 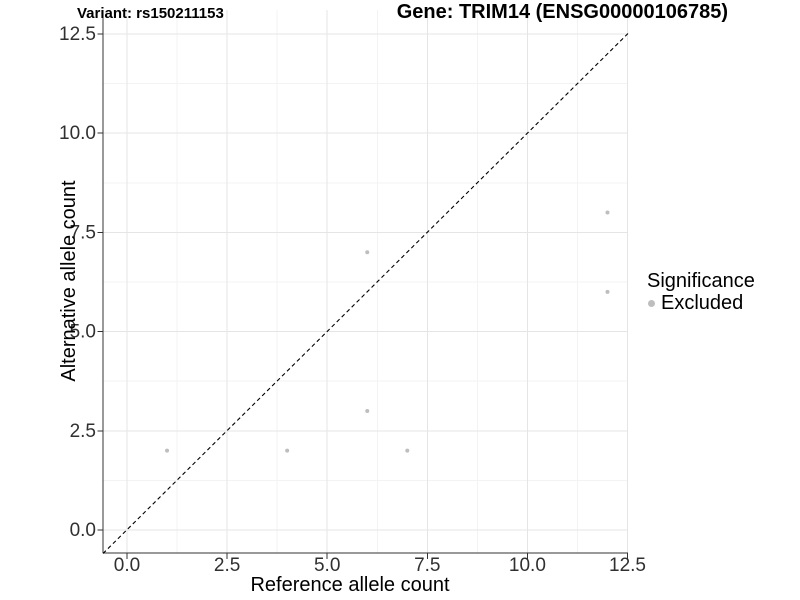 What do you see at coordinates (127, 565) in the screenshot?
I see `x-tick-label: 0.0` at bounding box center [127, 565].